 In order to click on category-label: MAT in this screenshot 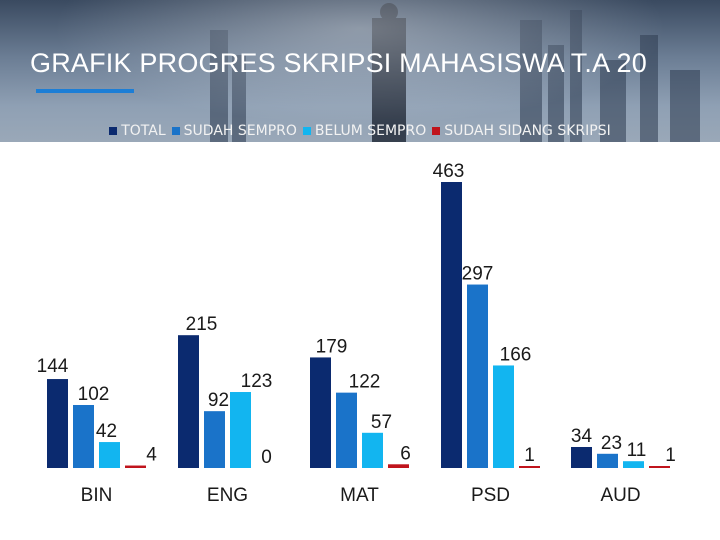, I will do `click(359, 495)`.